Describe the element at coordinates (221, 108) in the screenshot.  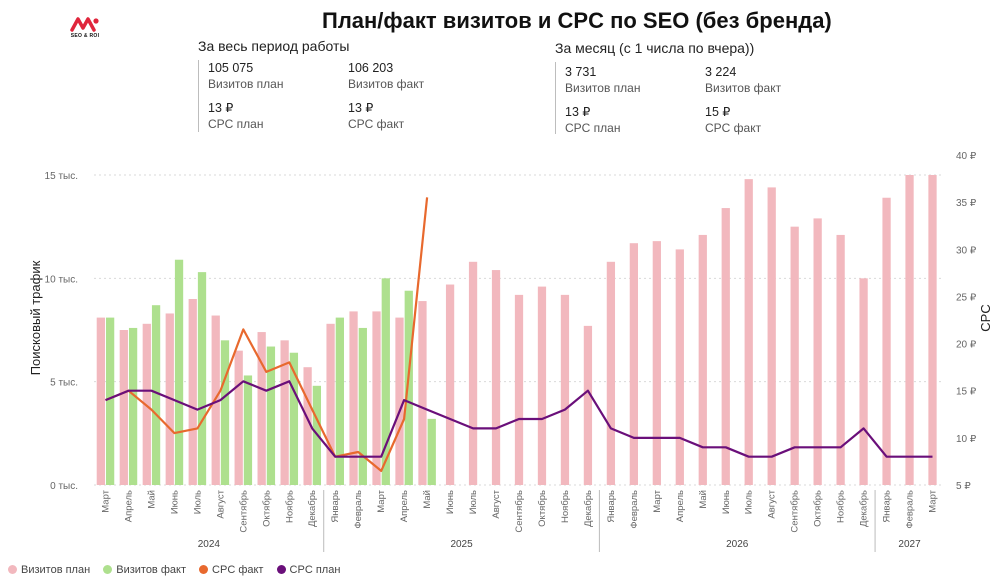
I see `kpi-cpc-plan-value: 13 ₽` at that location.